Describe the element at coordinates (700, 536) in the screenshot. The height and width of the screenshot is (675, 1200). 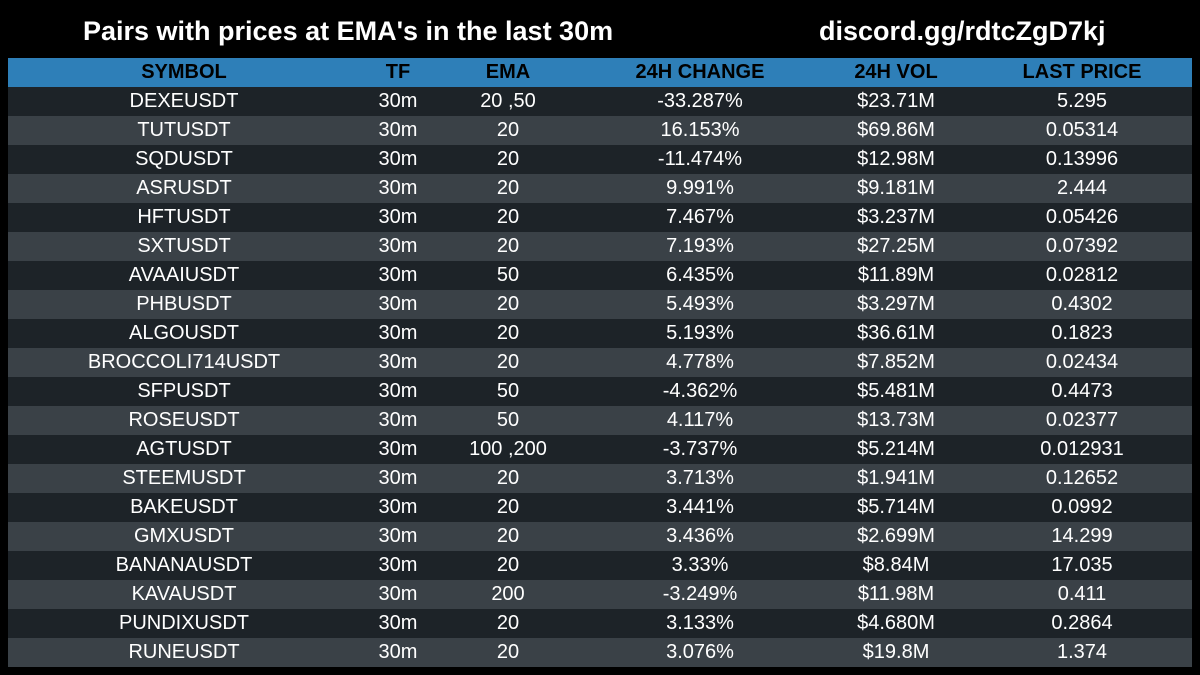
I see `cell-24h-change: 3.436%` at that location.